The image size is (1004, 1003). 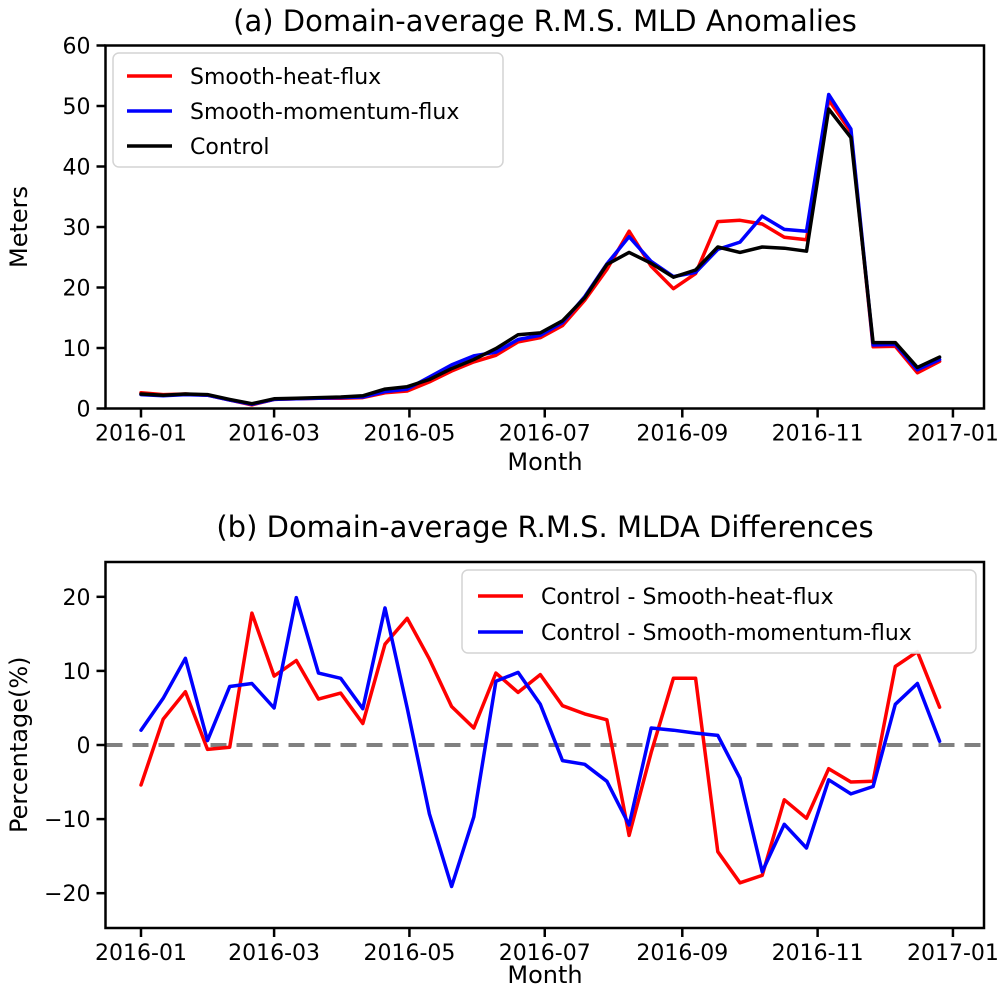 What do you see at coordinates (545, 462) in the screenshot?
I see `panel-a-x-axis-label: Month` at bounding box center [545, 462].